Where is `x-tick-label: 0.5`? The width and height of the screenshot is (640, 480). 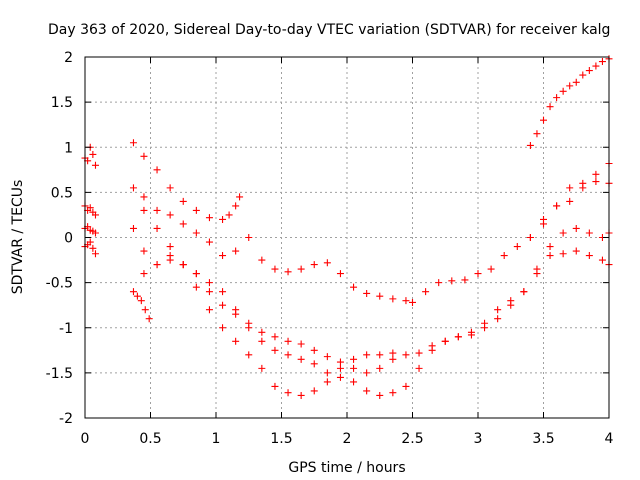 x-tick-label: 0.5 is located at coordinates (150, 439).